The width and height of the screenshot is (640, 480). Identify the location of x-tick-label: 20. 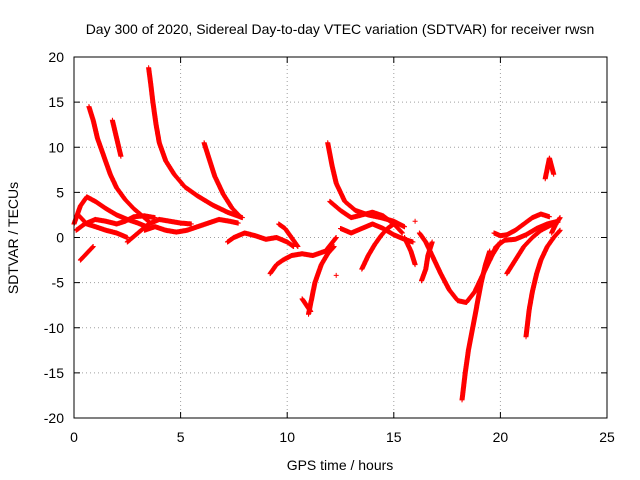
(501, 437).